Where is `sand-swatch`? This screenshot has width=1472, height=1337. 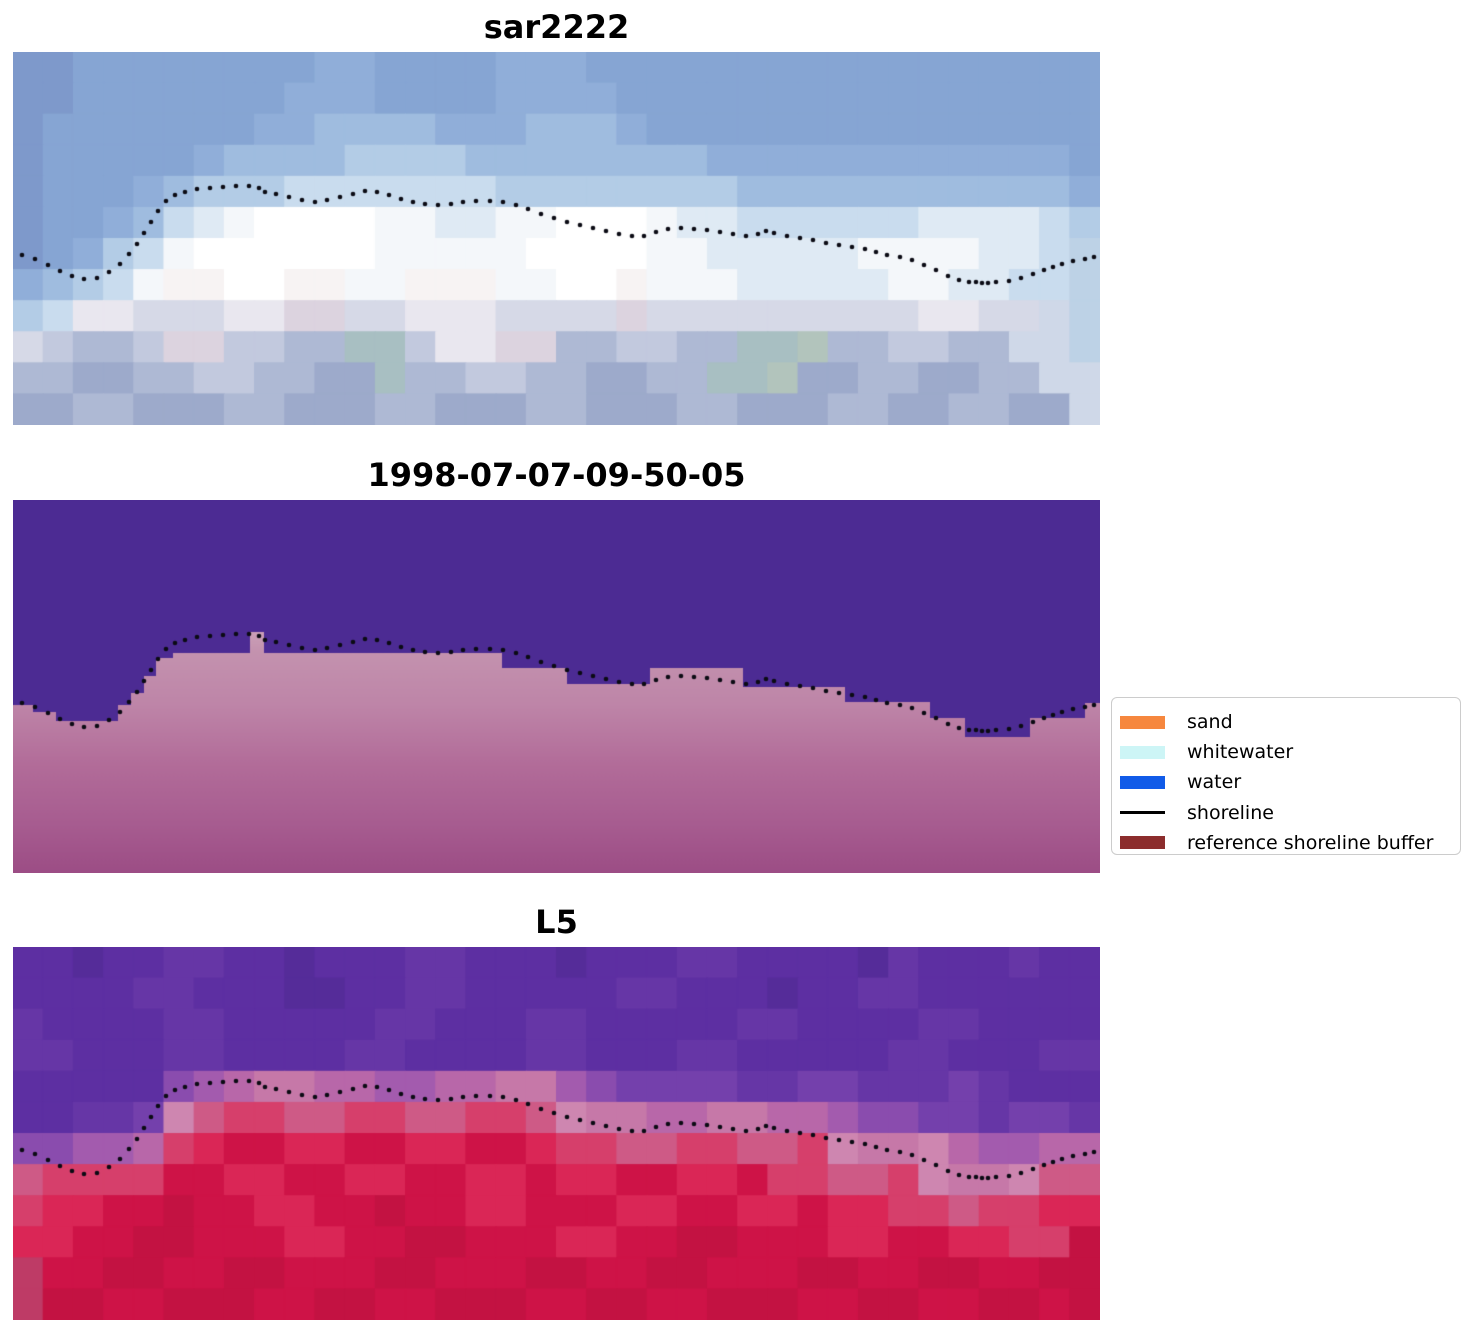
sand-swatch is located at coordinates (1142, 722).